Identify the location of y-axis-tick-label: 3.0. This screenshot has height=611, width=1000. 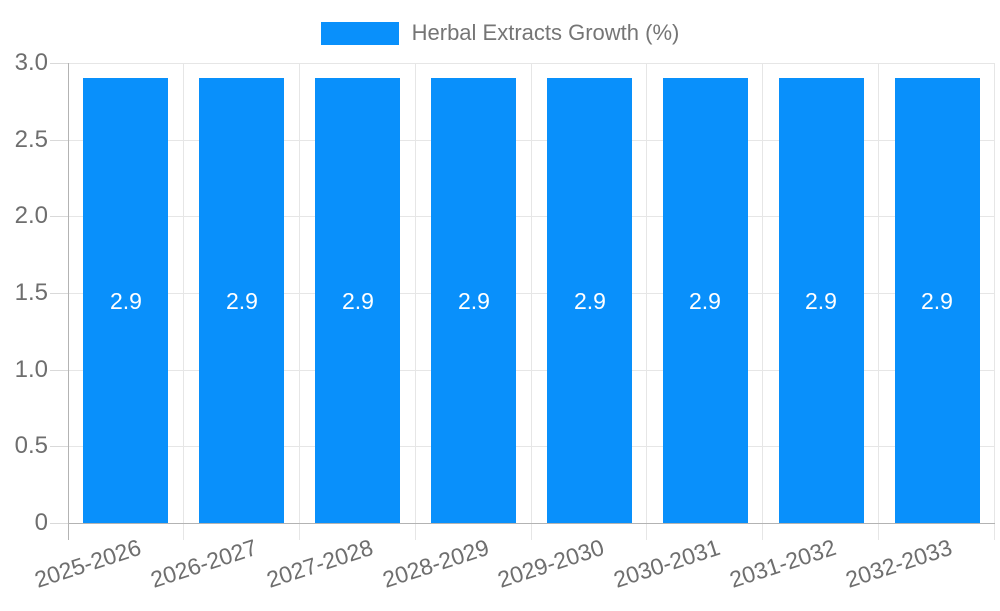
(31, 62).